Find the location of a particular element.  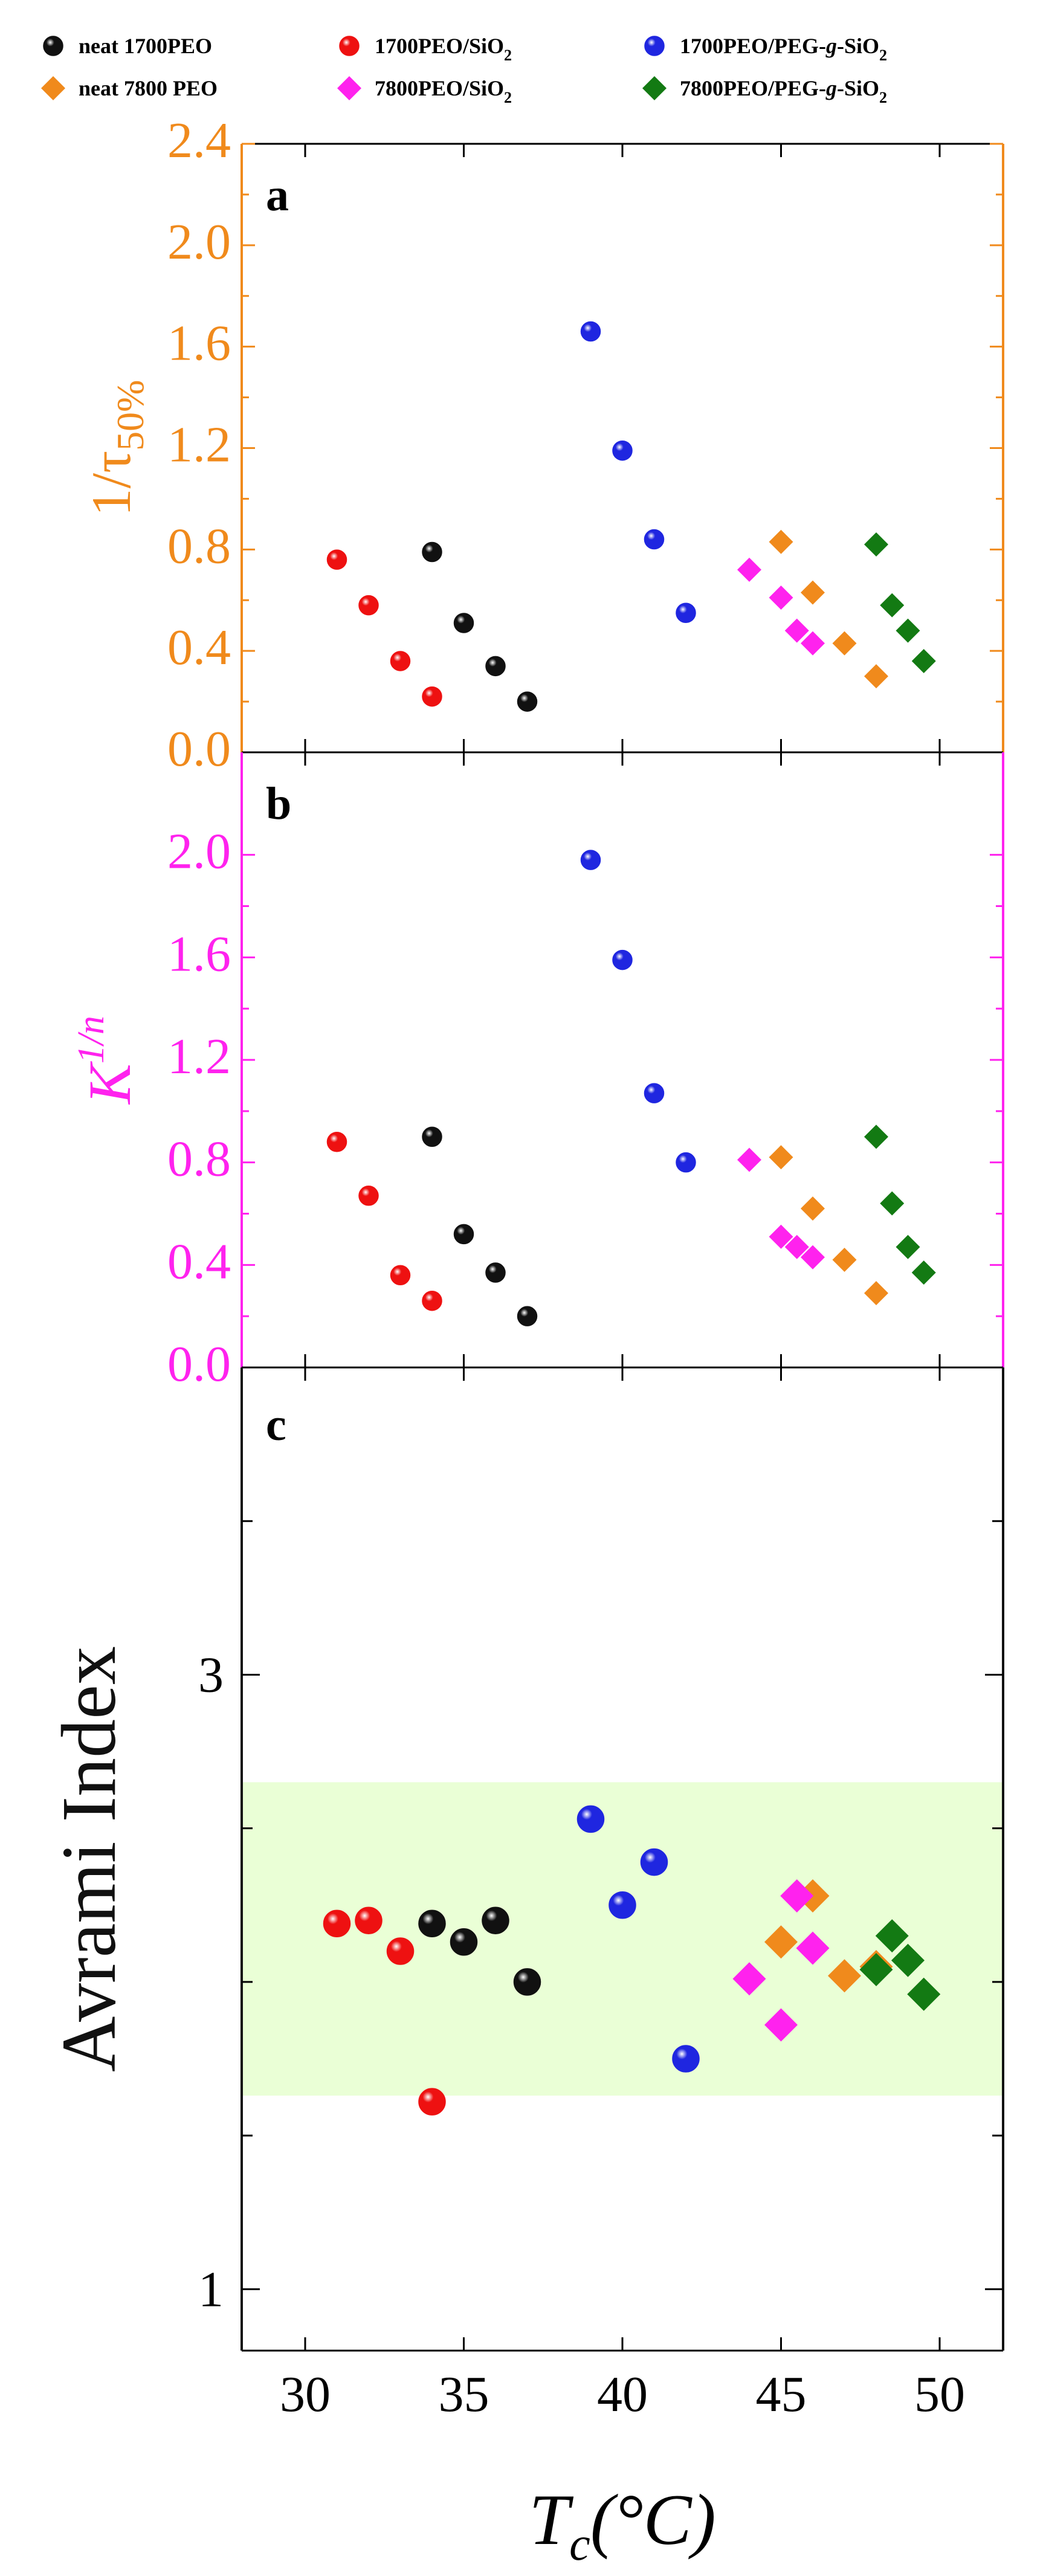

legend-item-1700peo-peg-sio2: 1700PEO/PEG-g-SiO2 is located at coordinates (766, 49).